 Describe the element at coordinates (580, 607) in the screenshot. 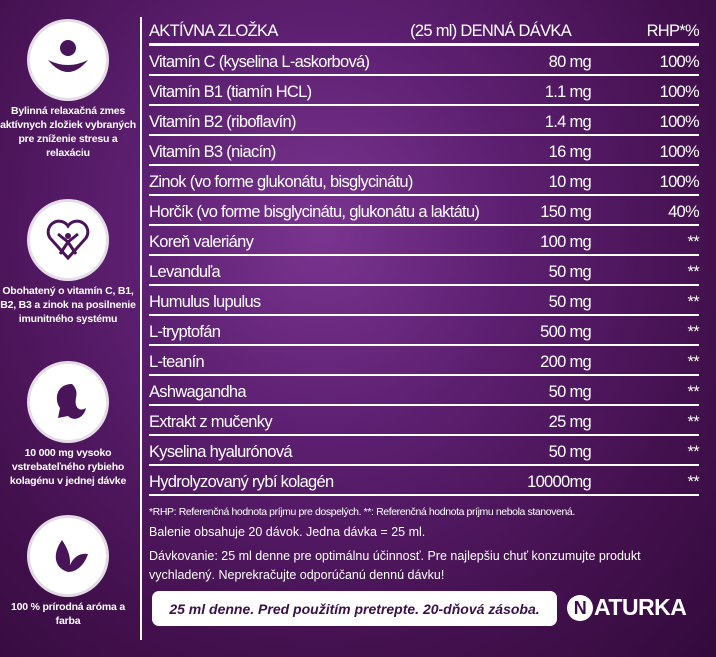

I see `logo-letter: N` at that location.